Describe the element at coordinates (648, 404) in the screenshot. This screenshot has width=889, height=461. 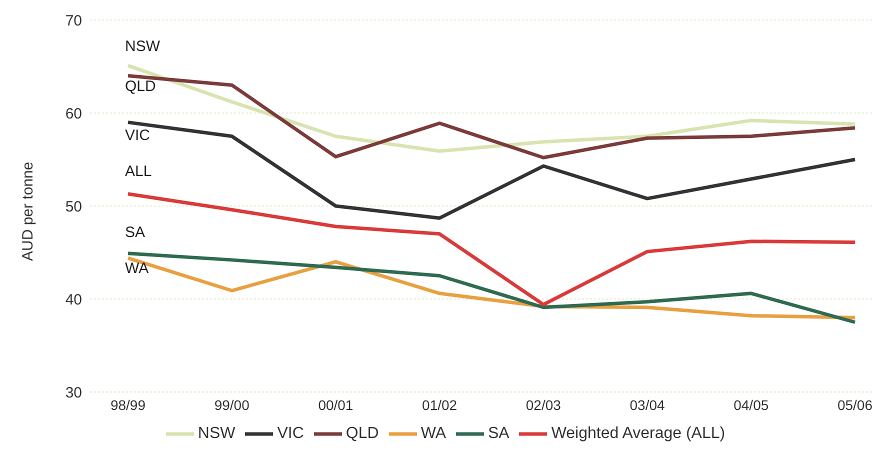
I see `x-tick-label: 03/04` at that location.